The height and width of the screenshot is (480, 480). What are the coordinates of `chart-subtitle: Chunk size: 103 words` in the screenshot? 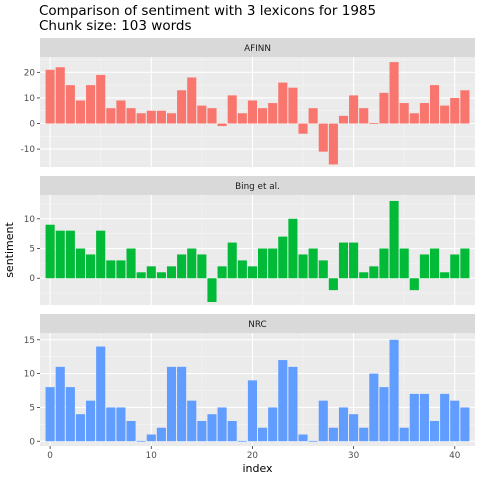 It's located at (115, 26).